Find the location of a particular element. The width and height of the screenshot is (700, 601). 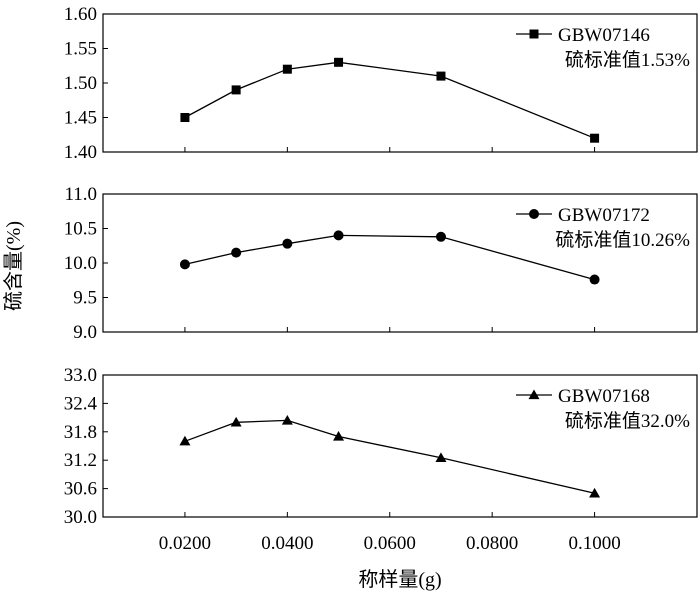

y-tick-label-3: 30.6 is located at coordinates (80, 489).